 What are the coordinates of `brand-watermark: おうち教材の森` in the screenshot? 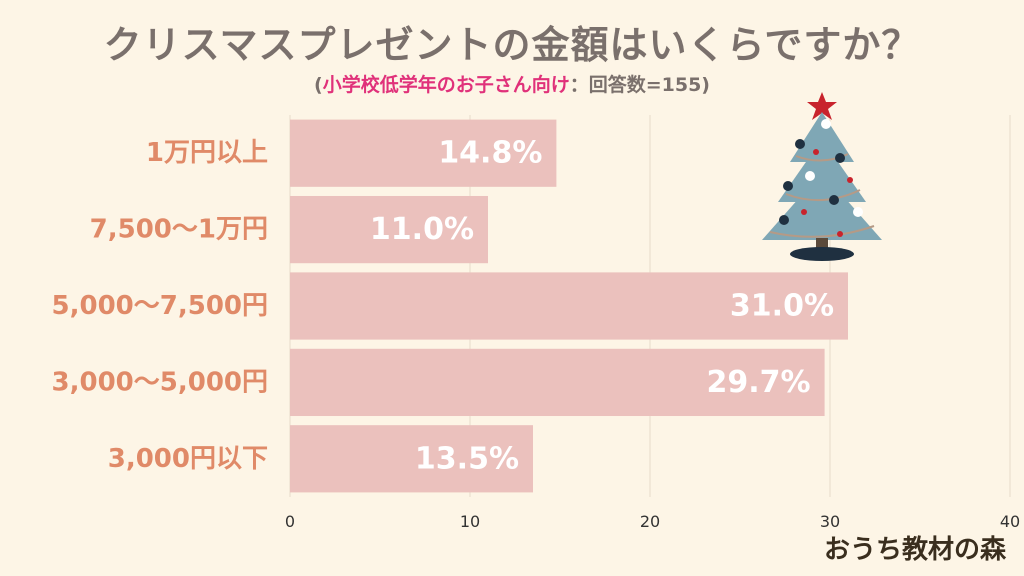 It's located at (914, 550).